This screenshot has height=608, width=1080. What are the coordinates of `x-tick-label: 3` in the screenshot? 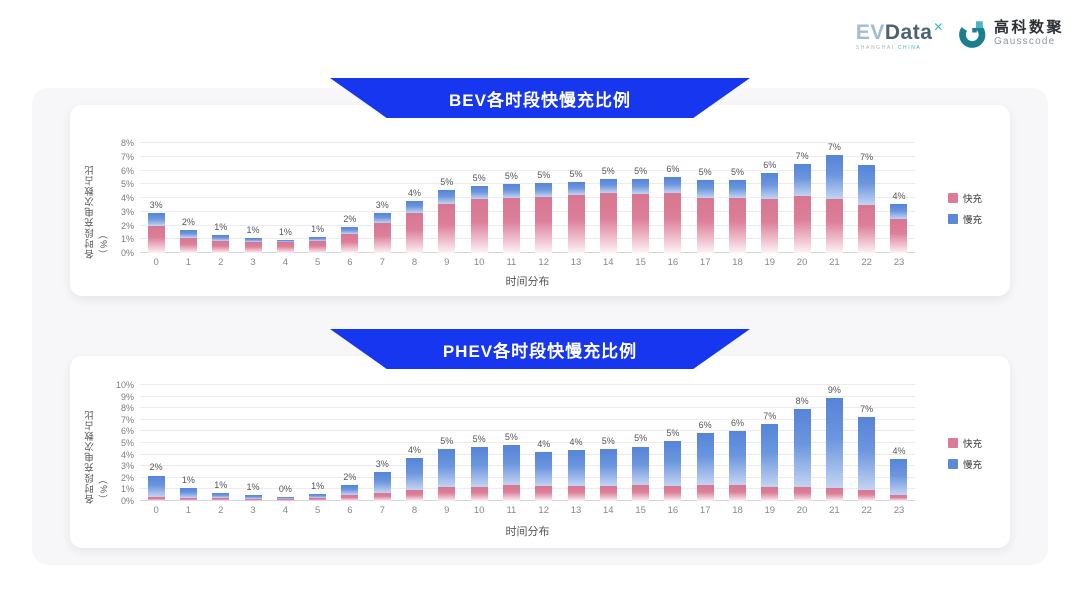 It's located at (253, 510).